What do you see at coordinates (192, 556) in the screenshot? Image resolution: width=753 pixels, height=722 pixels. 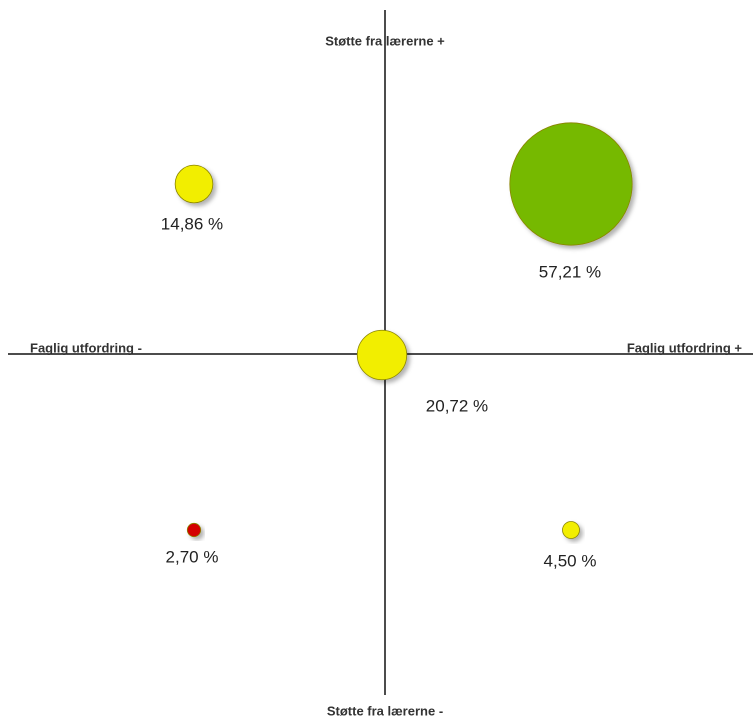 I see `data-label: 2,70 %` at bounding box center [192, 556].